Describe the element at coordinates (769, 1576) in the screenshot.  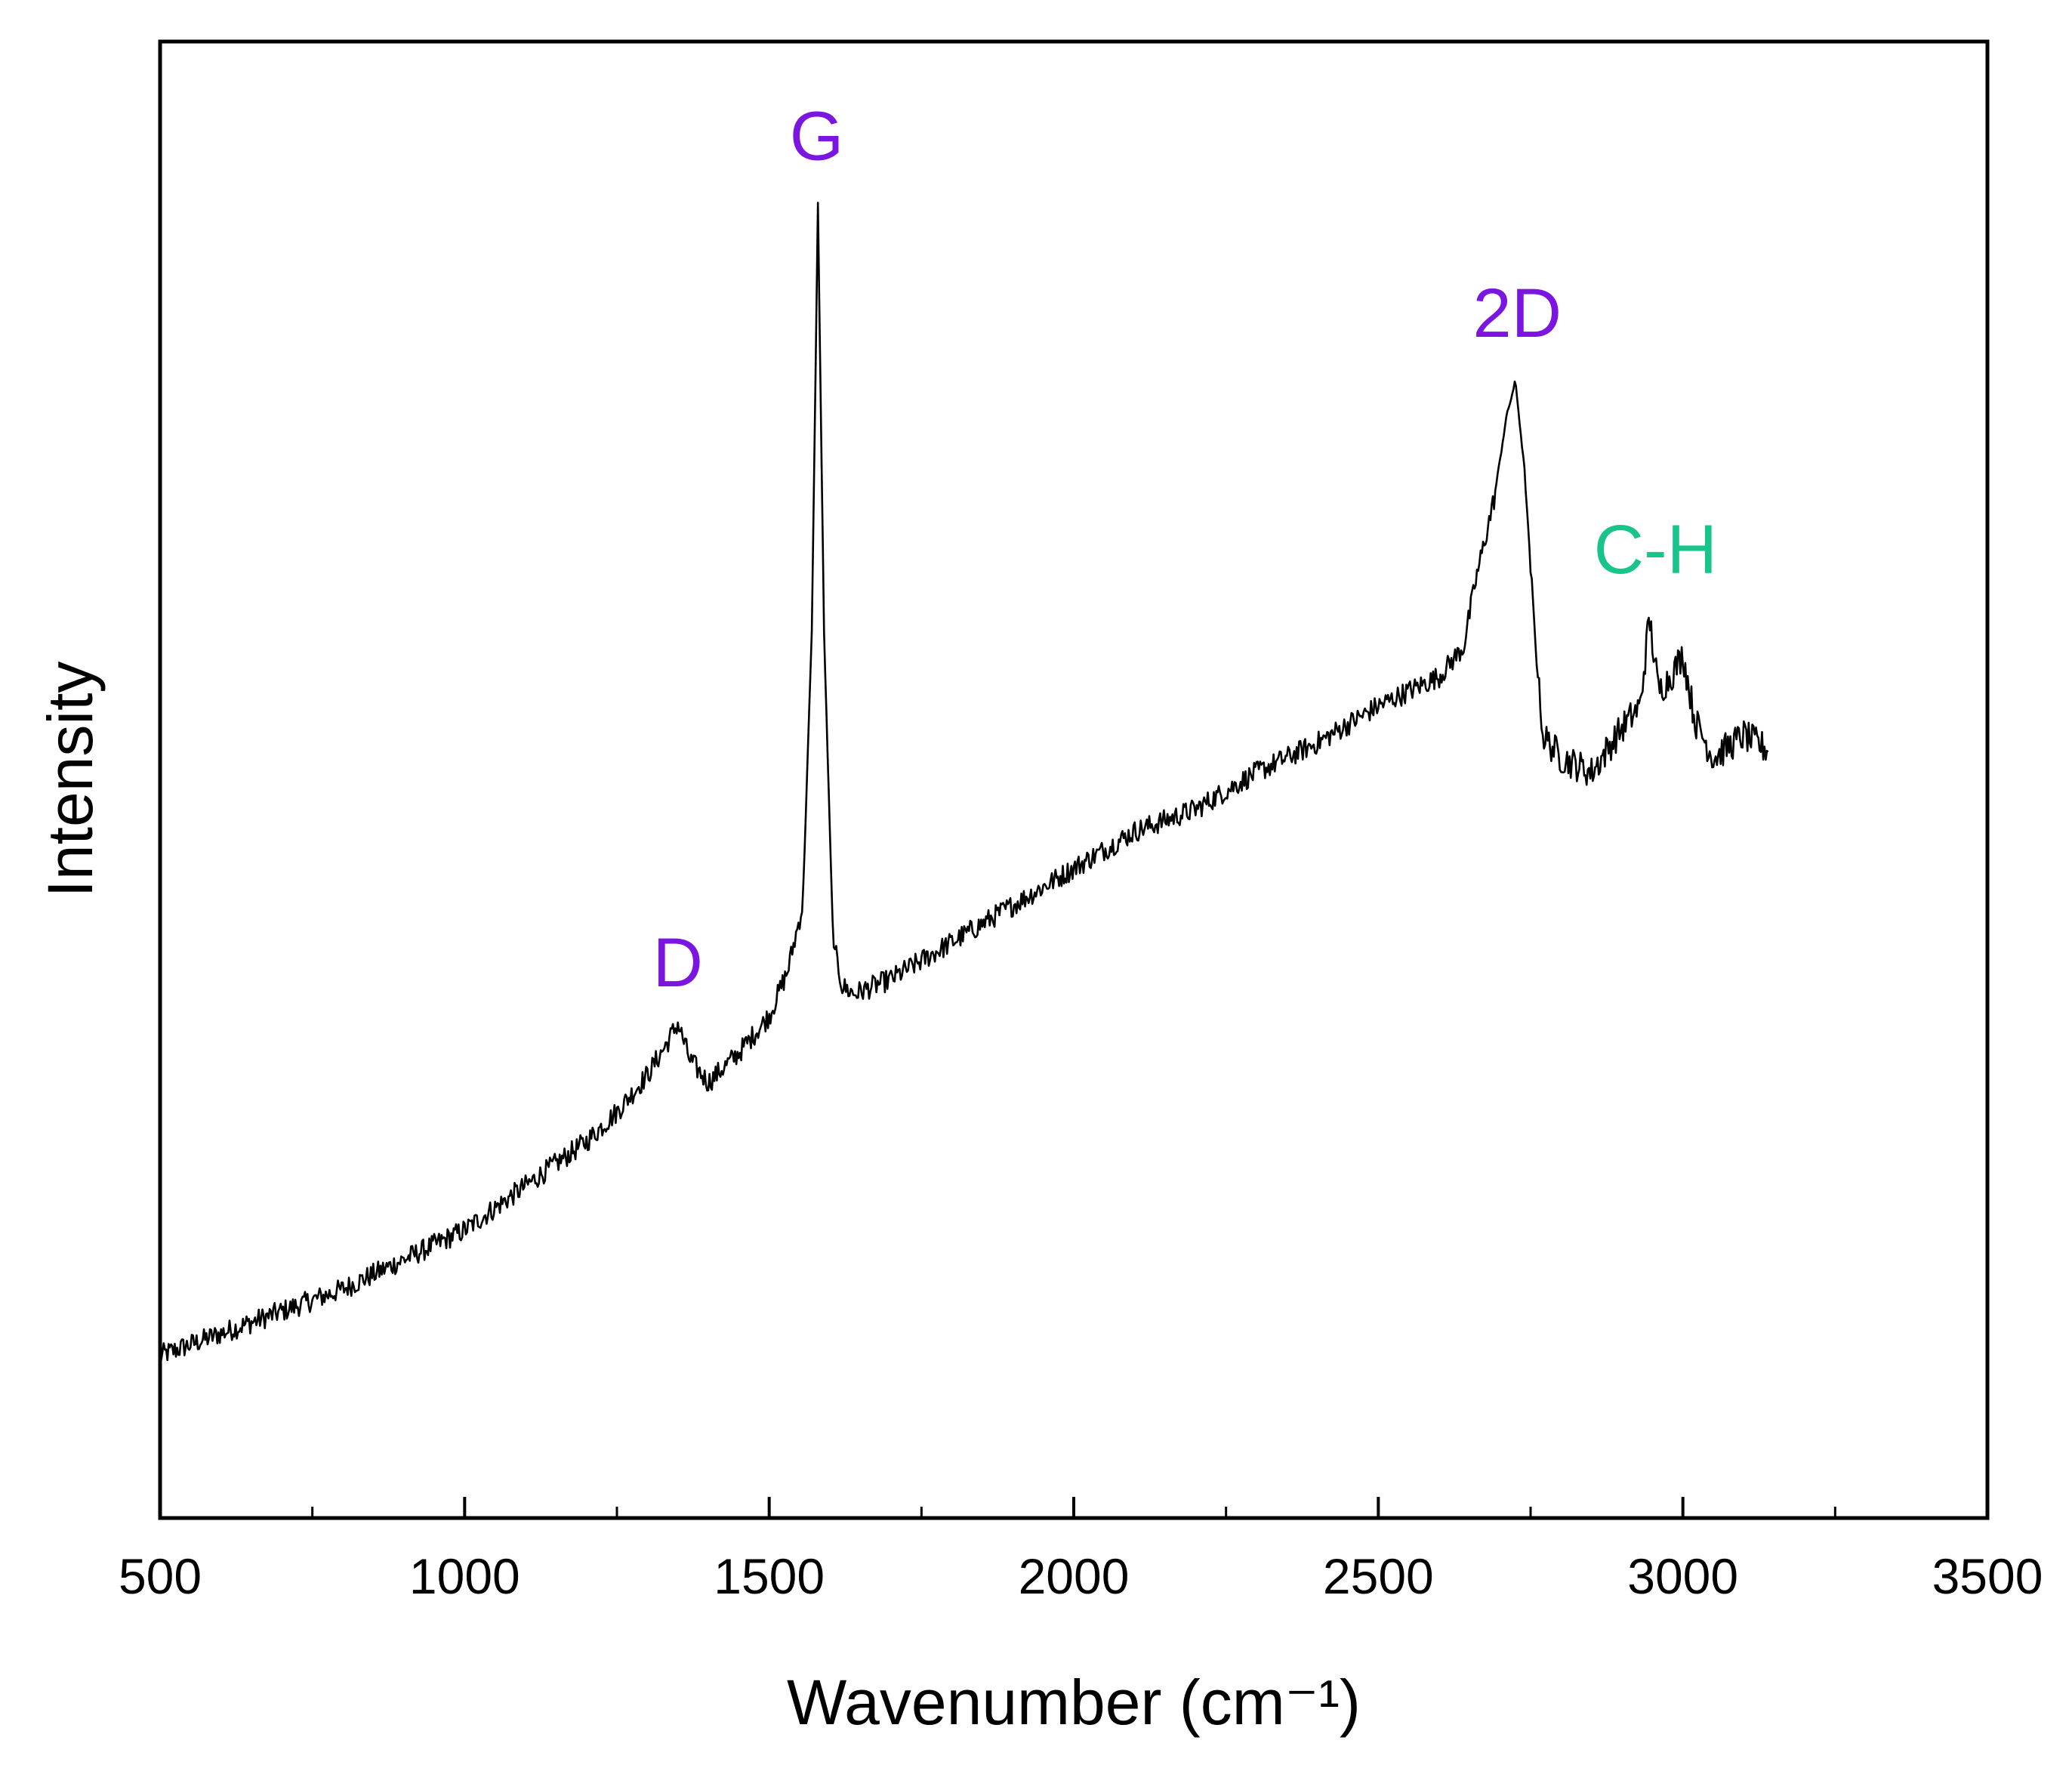
I see `x-tick-label: 1500` at that location.